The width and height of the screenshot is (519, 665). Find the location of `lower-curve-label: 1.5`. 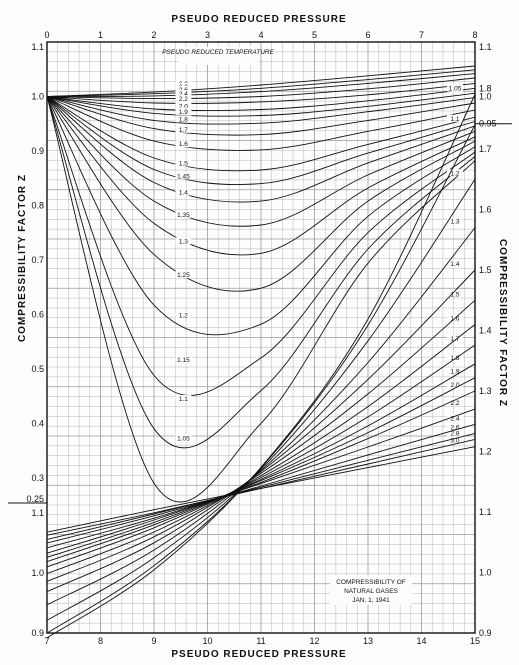

lower-curve-label: 1.5 is located at coordinates (454, 294).